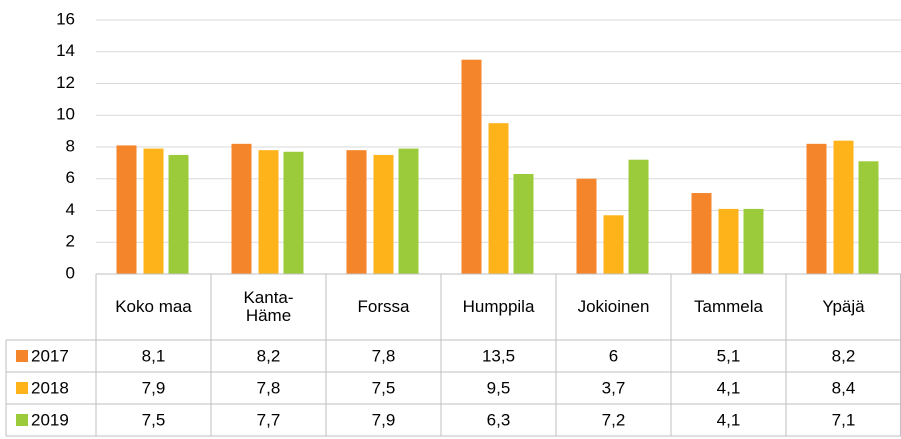 The image size is (901, 439). Describe the element at coordinates (70, 177) in the screenshot. I see `y-tick-label: 6` at that location.